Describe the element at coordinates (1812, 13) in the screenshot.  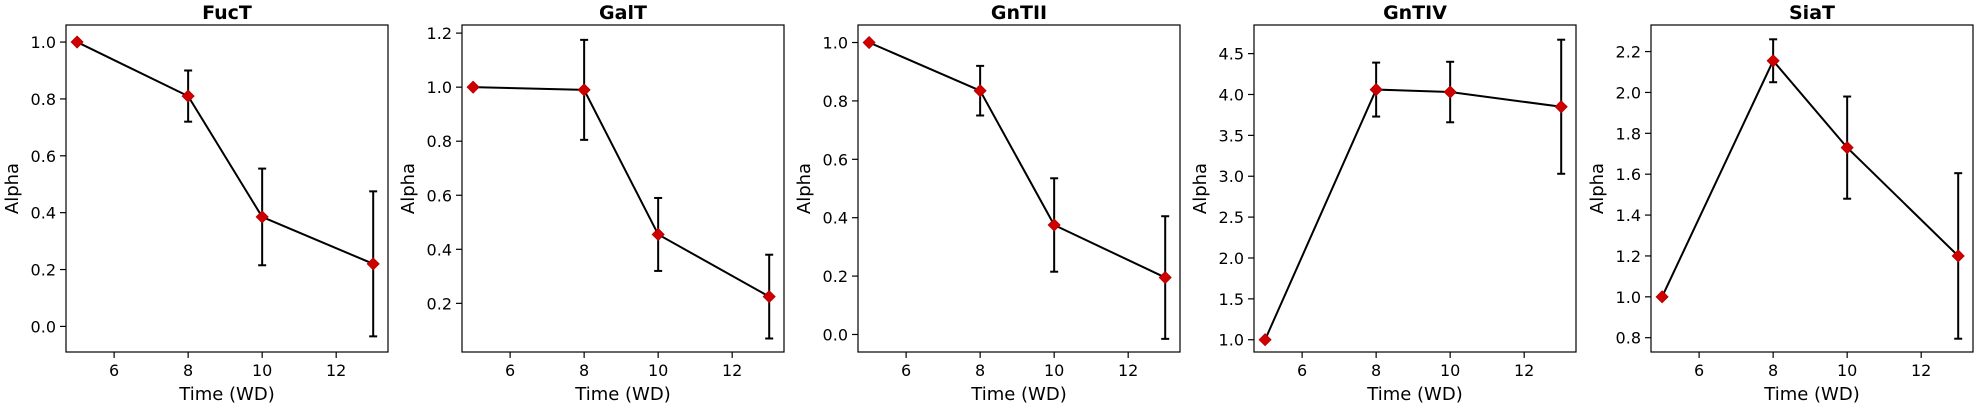
I see `chart-title: SiaT` at that location.